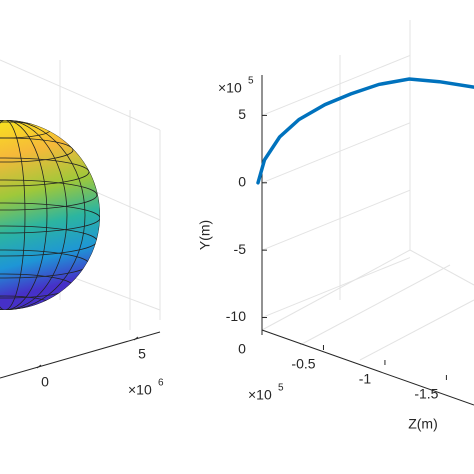  Describe the element at coordinates (423, 424) in the screenshot. I see `z-axis-label: Z(m)` at that location.